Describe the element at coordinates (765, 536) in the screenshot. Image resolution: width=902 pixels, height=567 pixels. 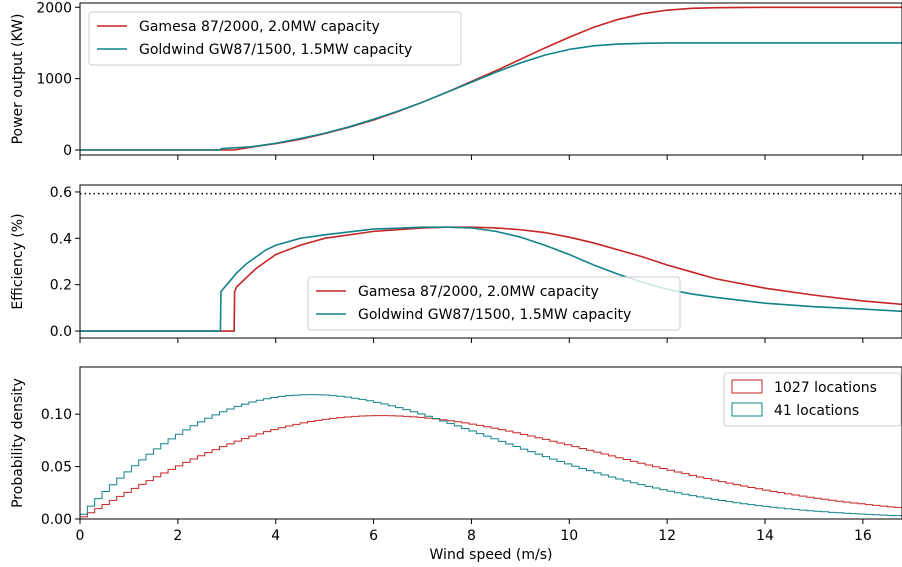
I see `x-tick-label: 14` at that location.